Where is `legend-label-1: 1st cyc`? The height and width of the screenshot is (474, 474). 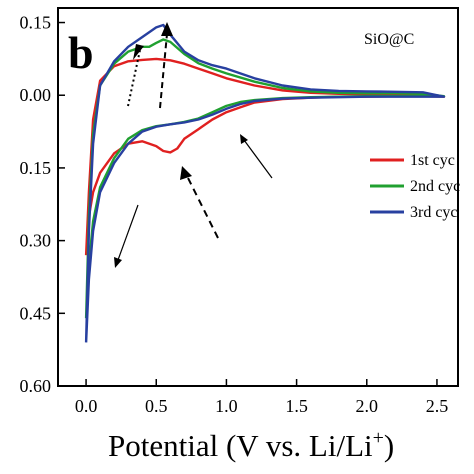 legend-label-1: 1st cyc is located at coordinates (432, 160).